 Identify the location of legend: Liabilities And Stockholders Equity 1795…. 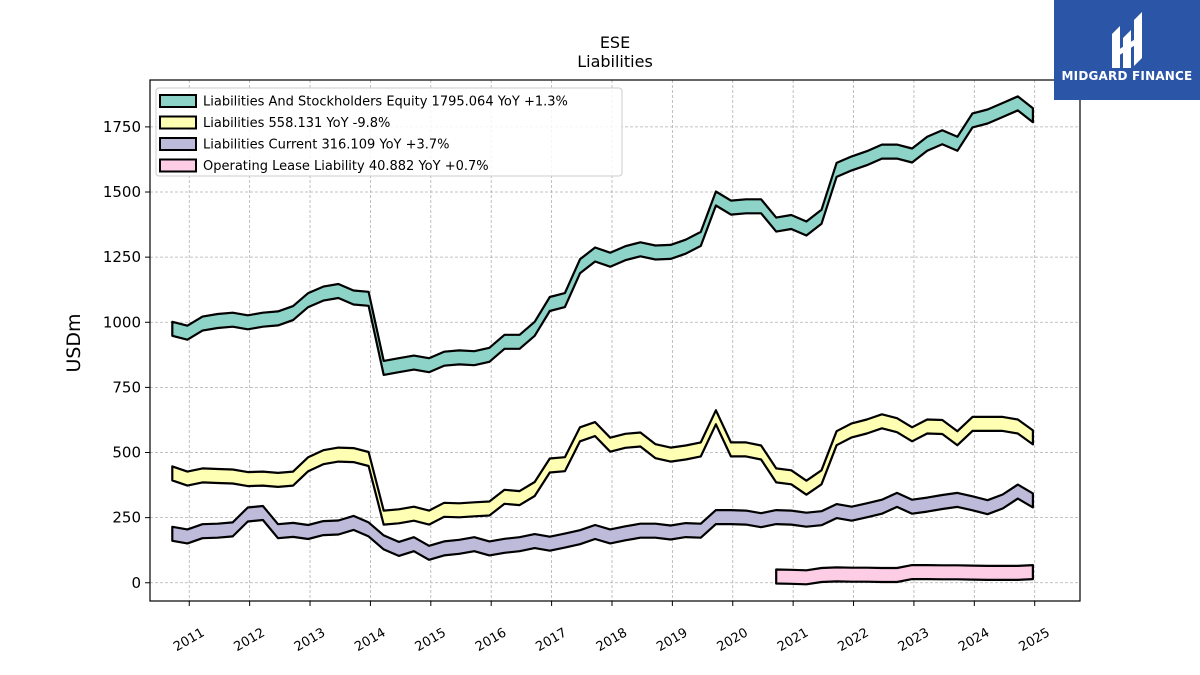
(389, 132).